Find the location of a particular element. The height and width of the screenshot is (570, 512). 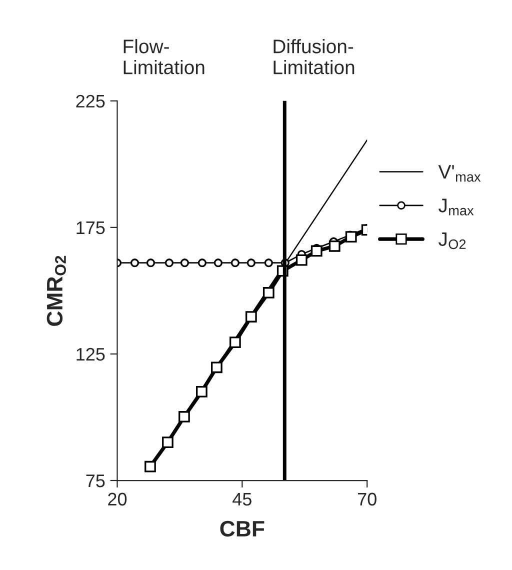

x-tick-label: 20 is located at coordinates (117, 499).